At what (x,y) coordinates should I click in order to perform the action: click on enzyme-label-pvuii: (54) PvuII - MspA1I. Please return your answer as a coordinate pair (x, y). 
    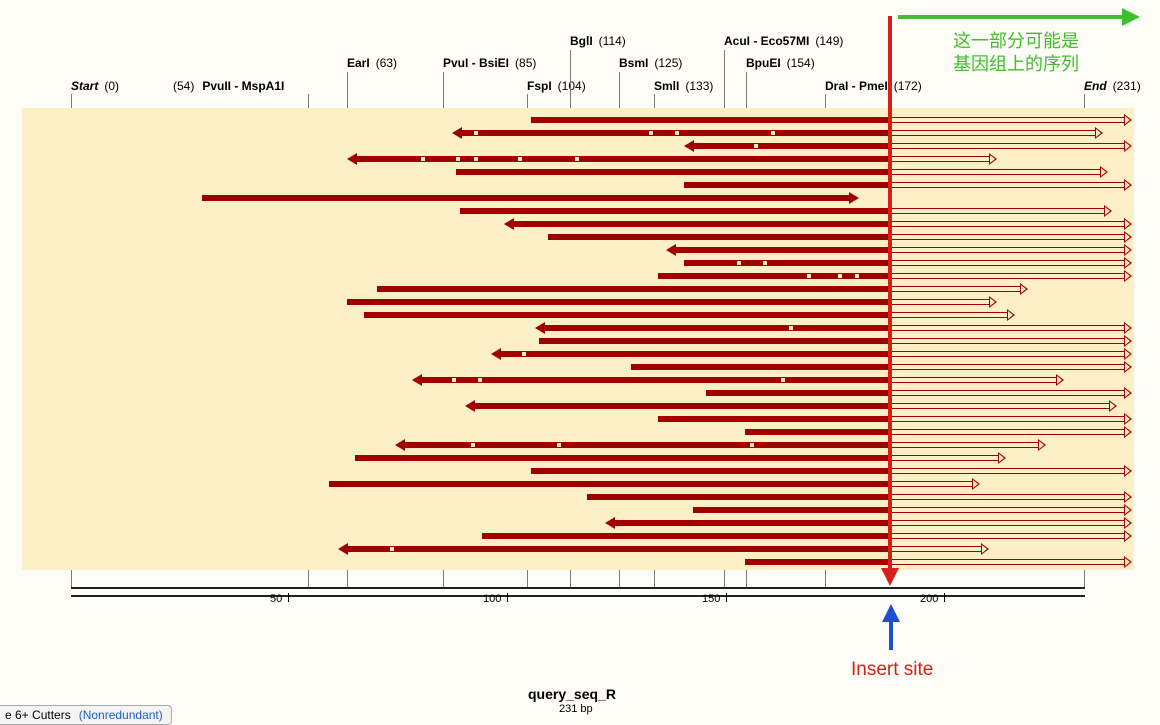
    Looking at the image, I should click on (229, 86).